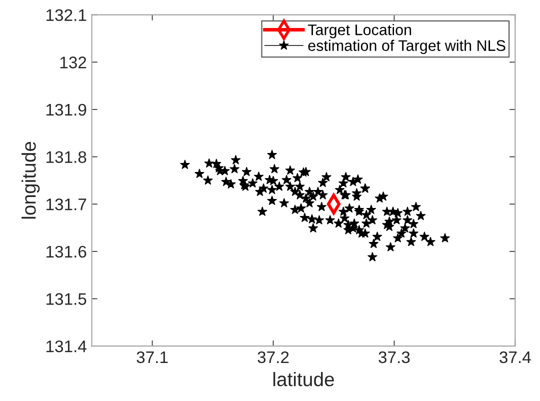  I want to click on x-tick-label: 37.2, so click(273, 357).